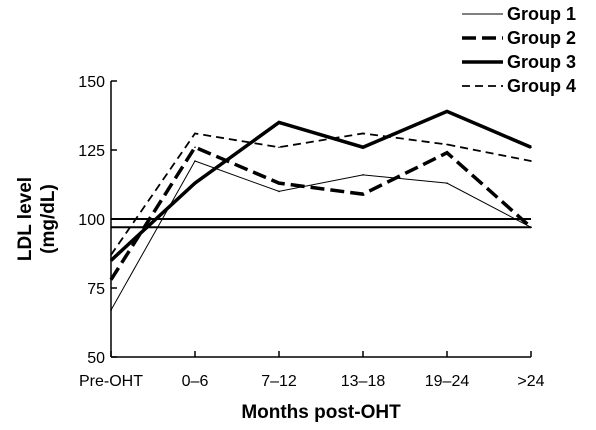 This screenshot has width=596, height=430. I want to click on x-tick-label: Pre-OHT, so click(111, 381).